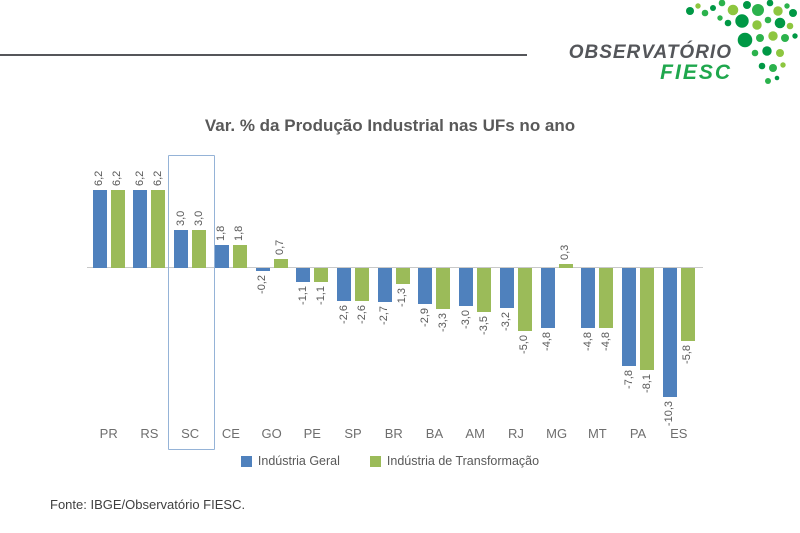  Describe the element at coordinates (158, 229) in the screenshot. I see `bar-rs-series1` at that location.